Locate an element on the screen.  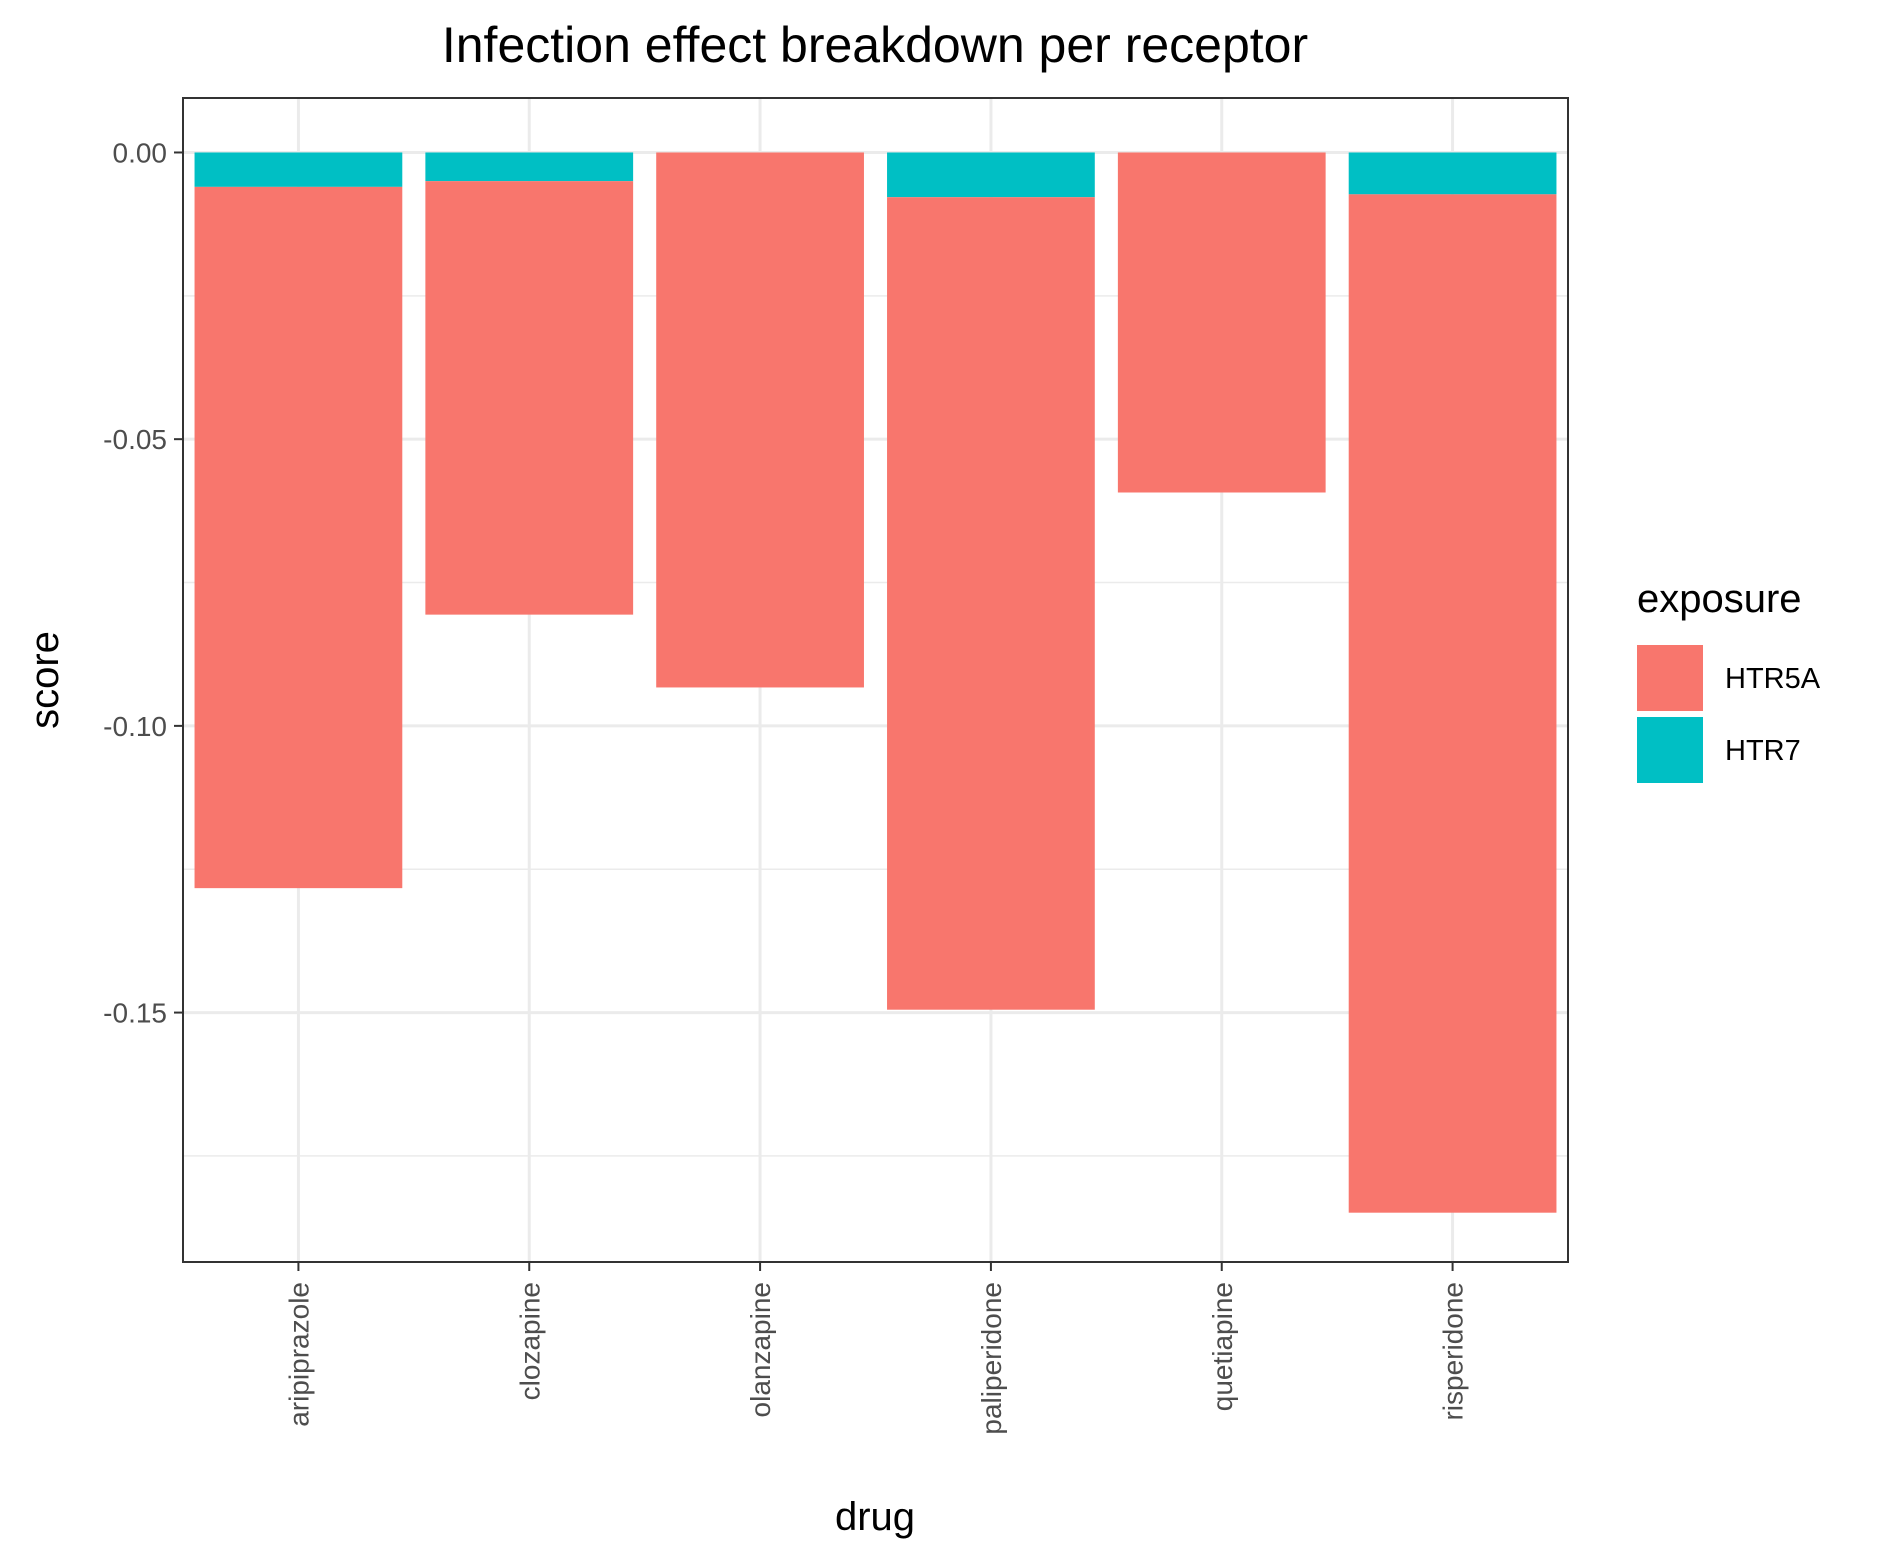
bar-htr5a-olanzapine is located at coordinates (760, 420).